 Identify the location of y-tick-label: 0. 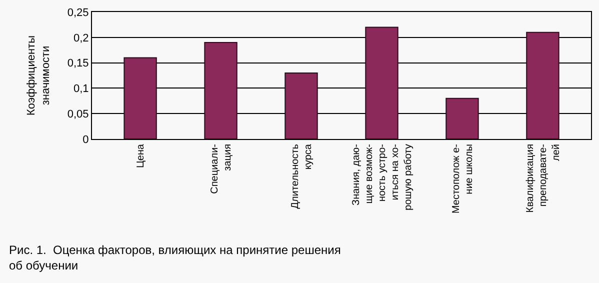
(85, 140).